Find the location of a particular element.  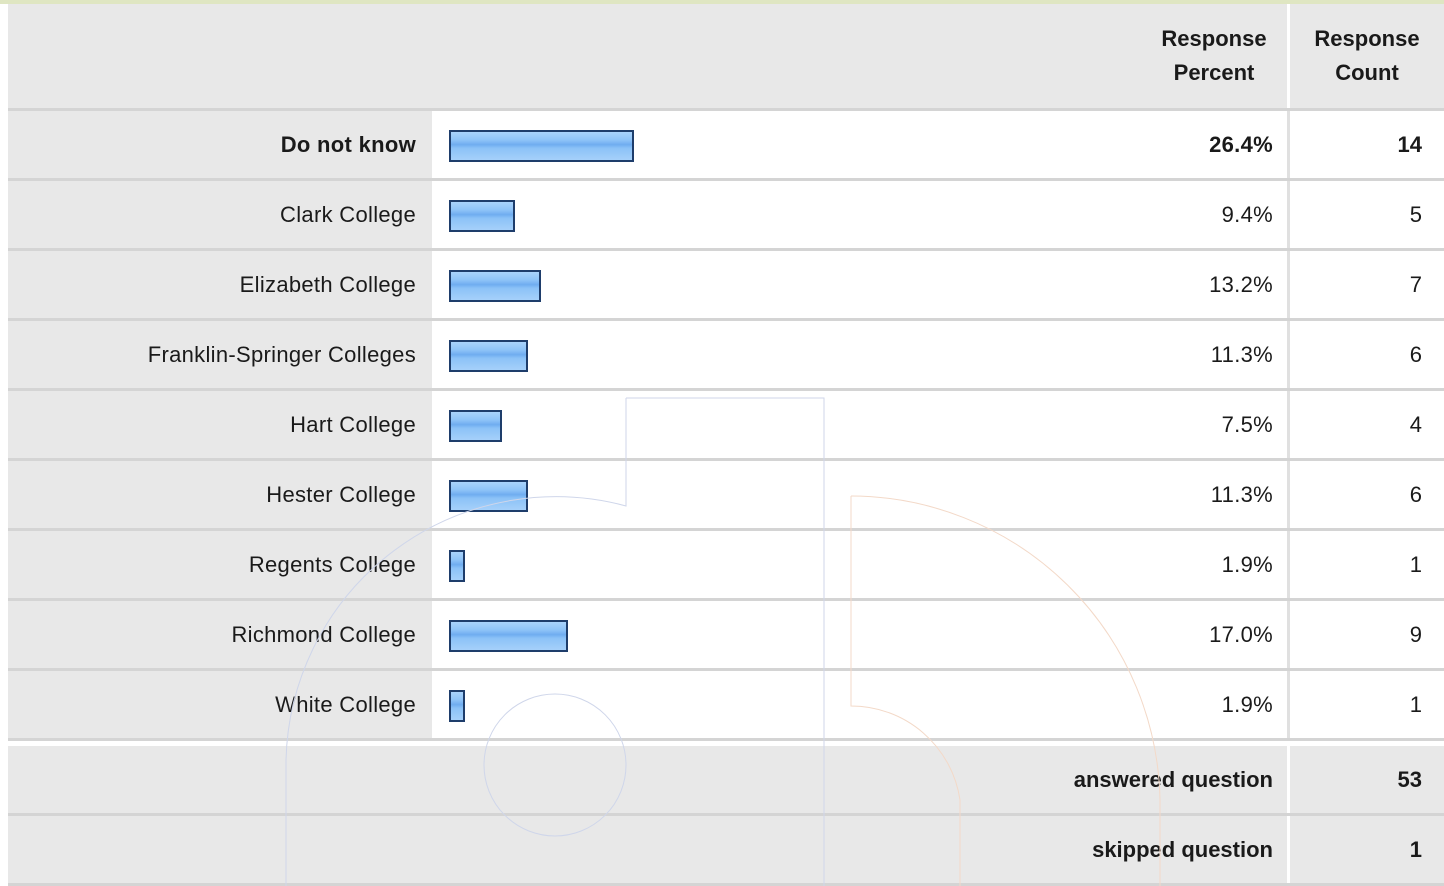

table-row: Franklin-Springer Colleges 11.3% 6 is located at coordinates (722, 354).